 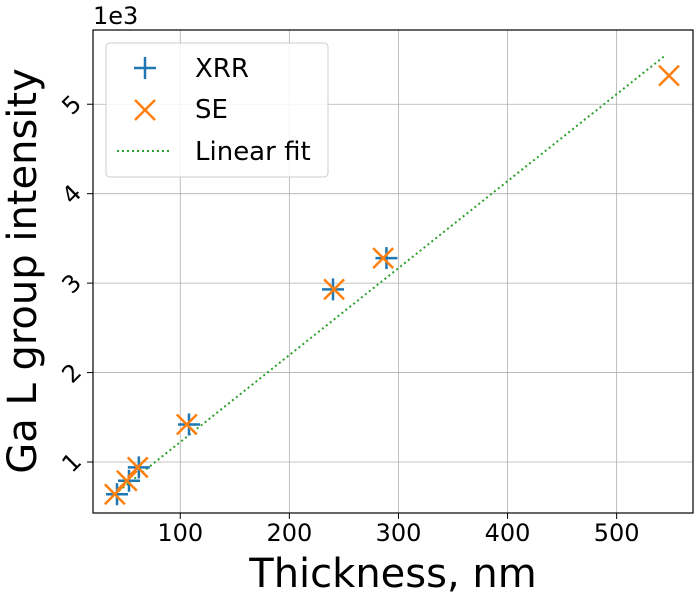 I want to click on x-tick-label: 400, so click(x=508, y=533).